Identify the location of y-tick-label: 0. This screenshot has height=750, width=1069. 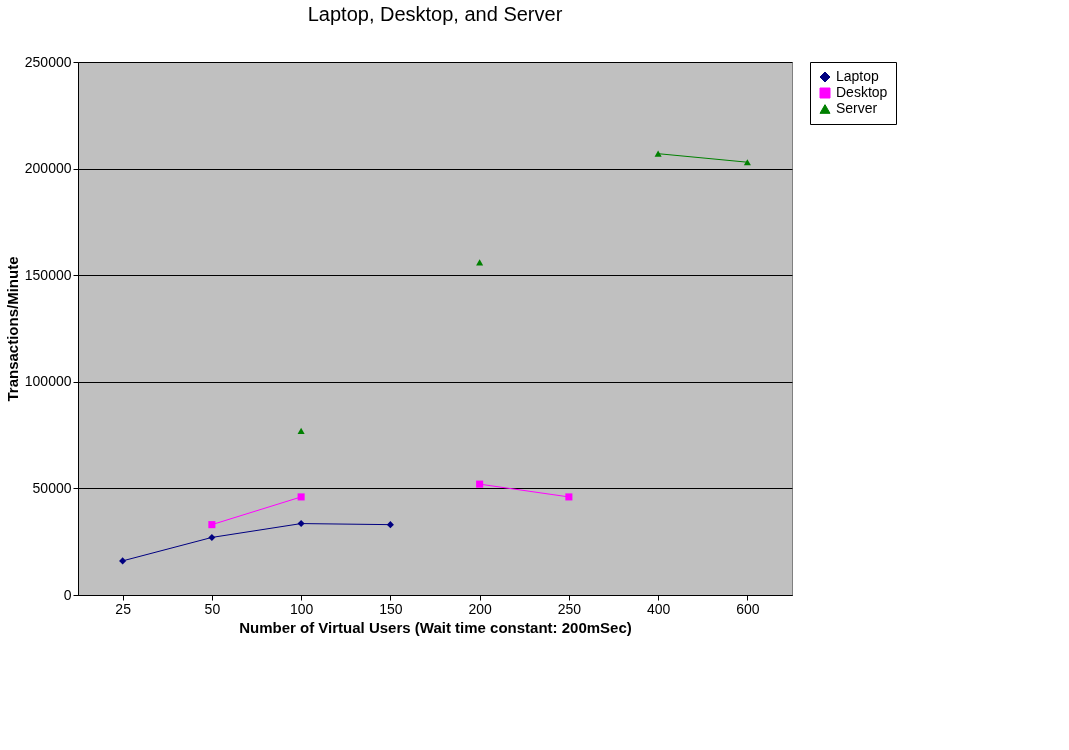
(67, 594).